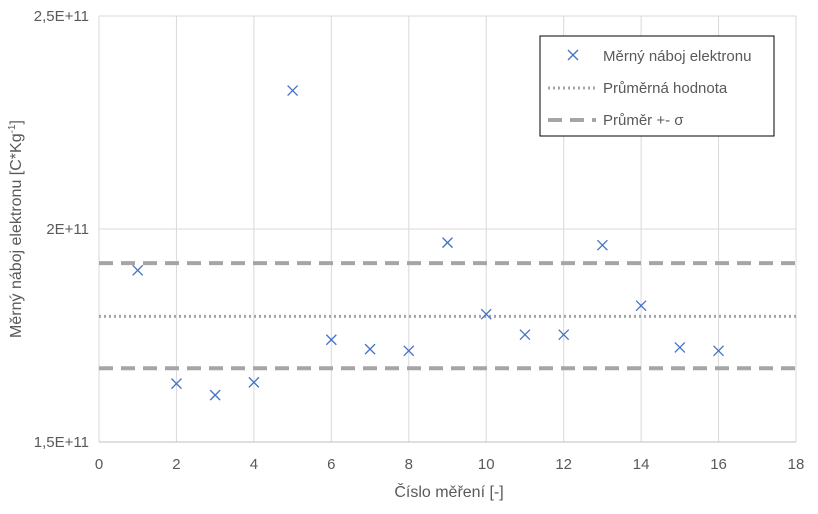 The height and width of the screenshot is (514, 818). Describe the element at coordinates (176, 464) in the screenshot. I see `x-tick-label: 2` at that location.